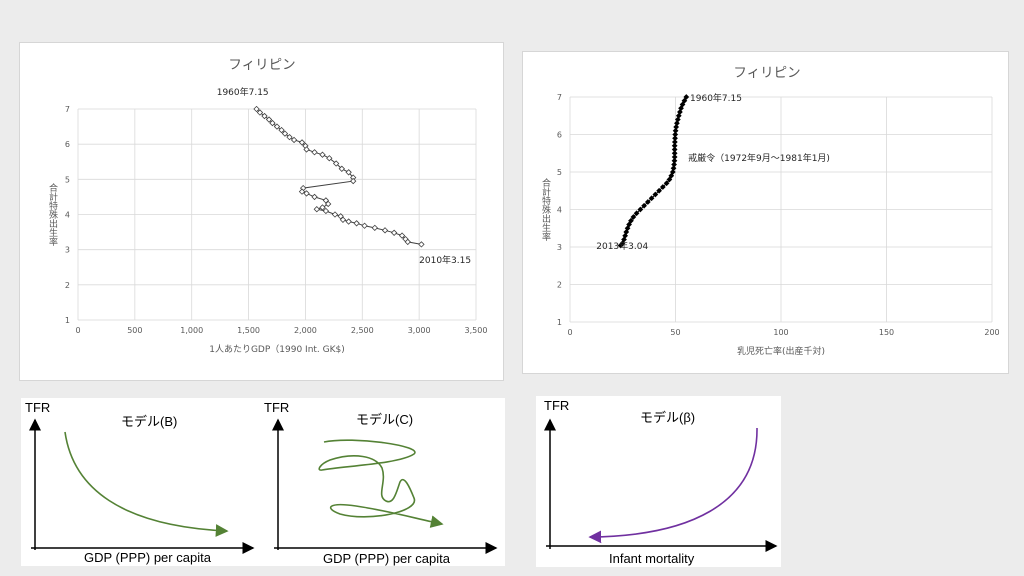 The width and height of the screenshot is (1024, 576). What do you see at coordinates (991, 332) in the screenshot?
I see `x-tick-label: 200` at bounding box center [991, 332].